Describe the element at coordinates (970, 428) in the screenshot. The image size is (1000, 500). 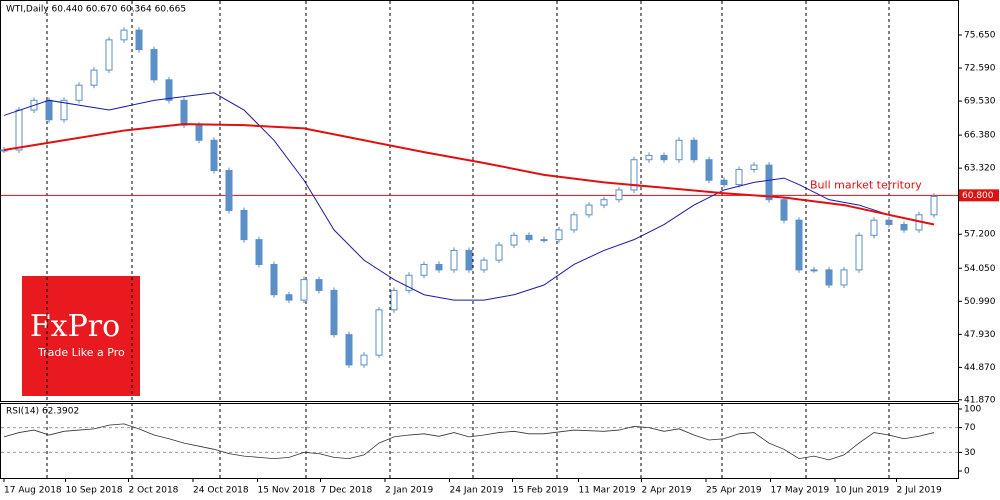
I see `rsi-tick-label: 70` at that location.